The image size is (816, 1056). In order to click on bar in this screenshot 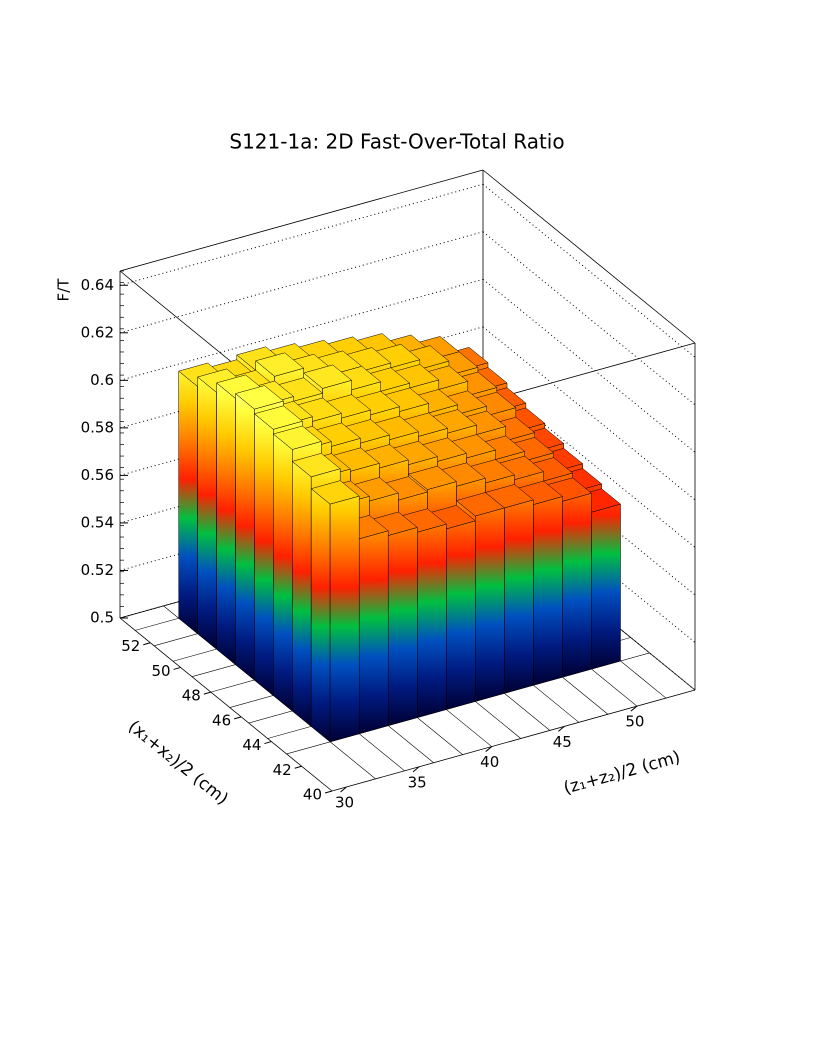, I will do `click(335, 611)`.